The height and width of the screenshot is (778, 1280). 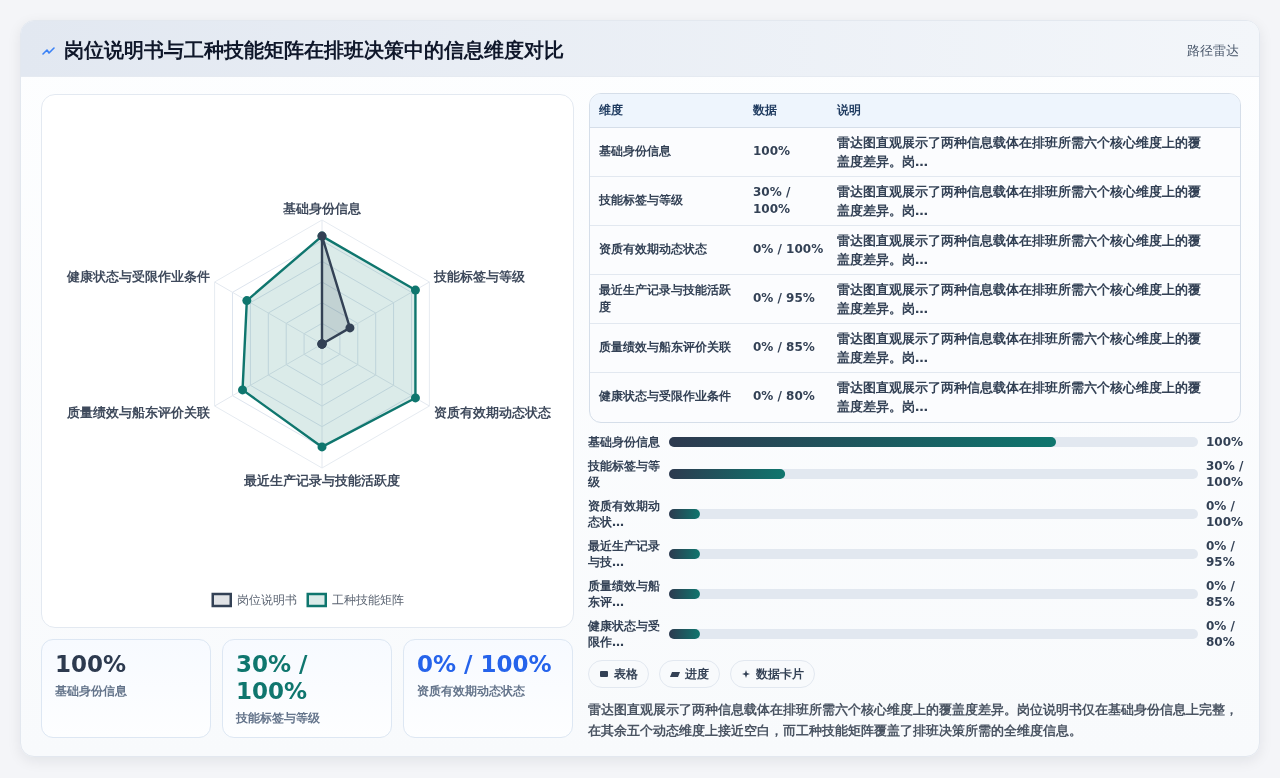 What do you see at coordinates (780, 674) in the screenshot?
I see `category-label: 数据卡片` at bounding box center [780, 674].